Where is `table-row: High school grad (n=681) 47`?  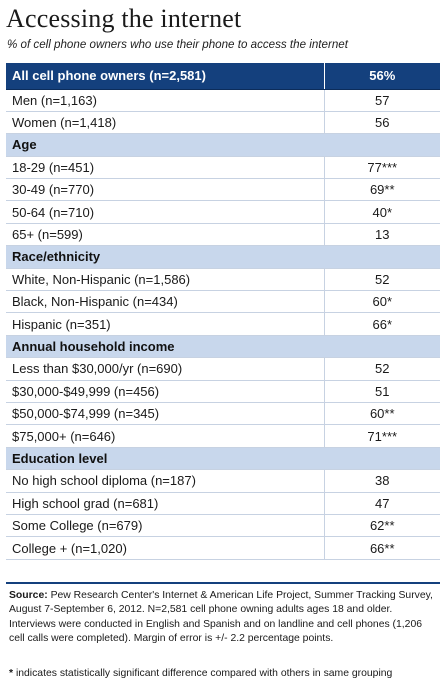 table-row: High school grad (n=681) 47 is located at coordinates (223, 503).